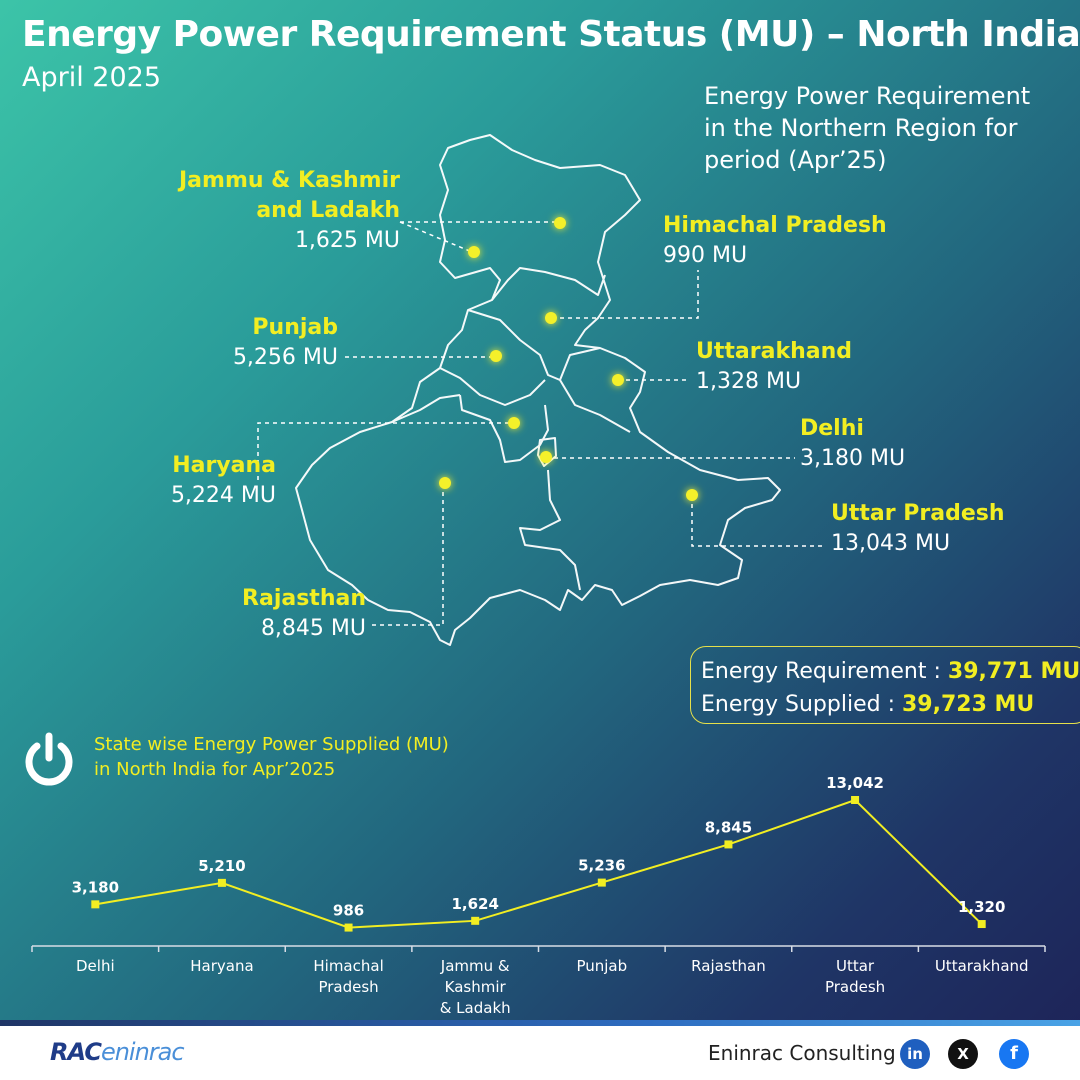 Image resolution: width=1080 pixels, height=1080 pixels. Describe the element at coordinates (142, 1052) in the screenshot. I see `logo-tail: eninrac` at that location.